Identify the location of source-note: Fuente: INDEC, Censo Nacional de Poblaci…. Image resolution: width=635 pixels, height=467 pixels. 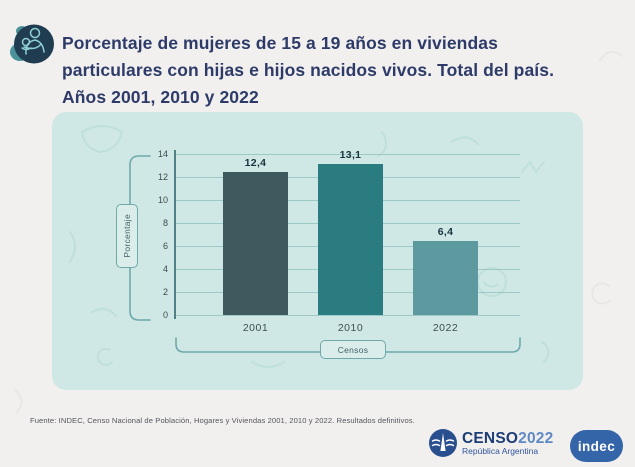
(222, 420).